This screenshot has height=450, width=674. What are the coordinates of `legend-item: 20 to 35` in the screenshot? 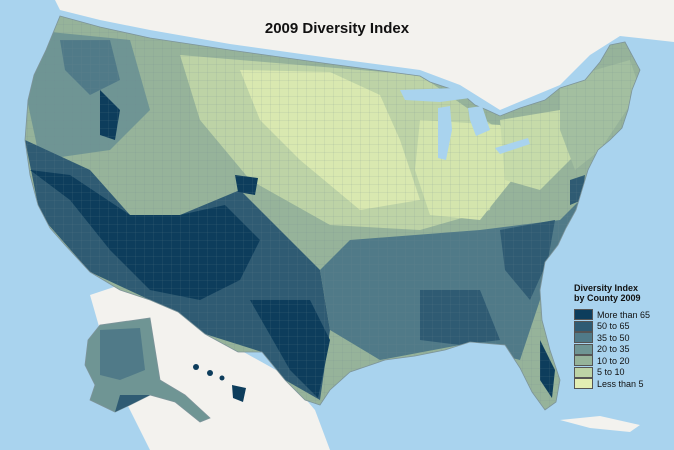 It's located at (622, 349).